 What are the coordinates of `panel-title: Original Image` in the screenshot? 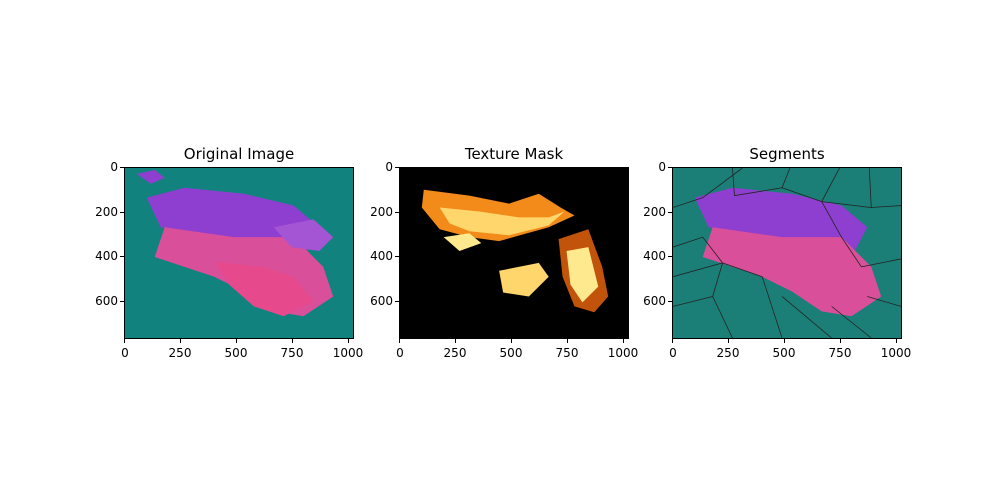 It's located at (239, 154).